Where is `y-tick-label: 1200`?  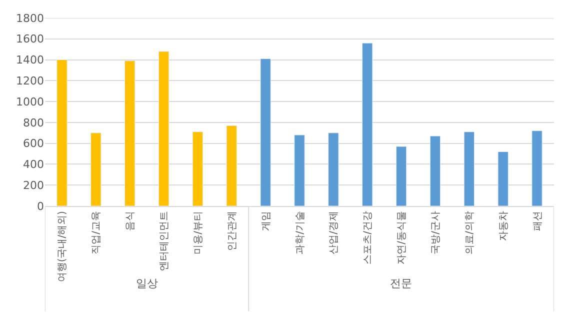
y-tick-label: 1200 is located at coordinates (30, 81).